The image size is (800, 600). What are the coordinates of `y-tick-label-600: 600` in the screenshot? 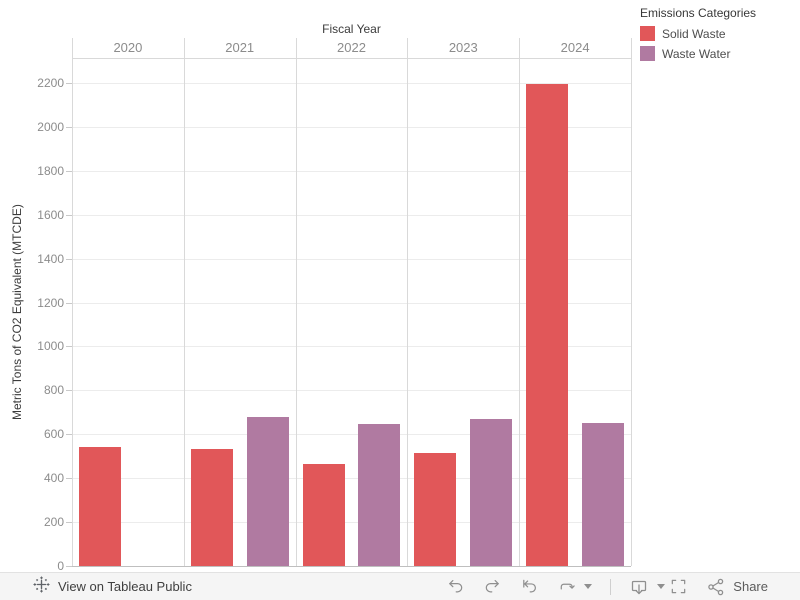 It's located at (53, 434).